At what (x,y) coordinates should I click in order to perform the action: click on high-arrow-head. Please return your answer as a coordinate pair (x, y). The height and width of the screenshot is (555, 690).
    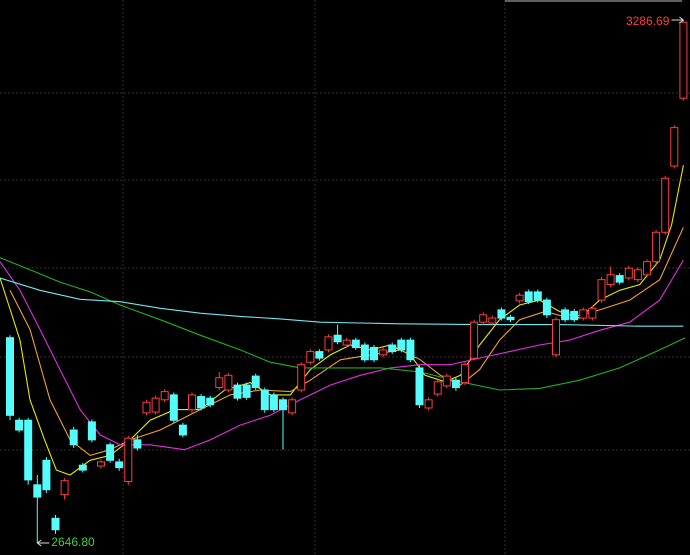
    Looking at the image, I should click on (681, 20).